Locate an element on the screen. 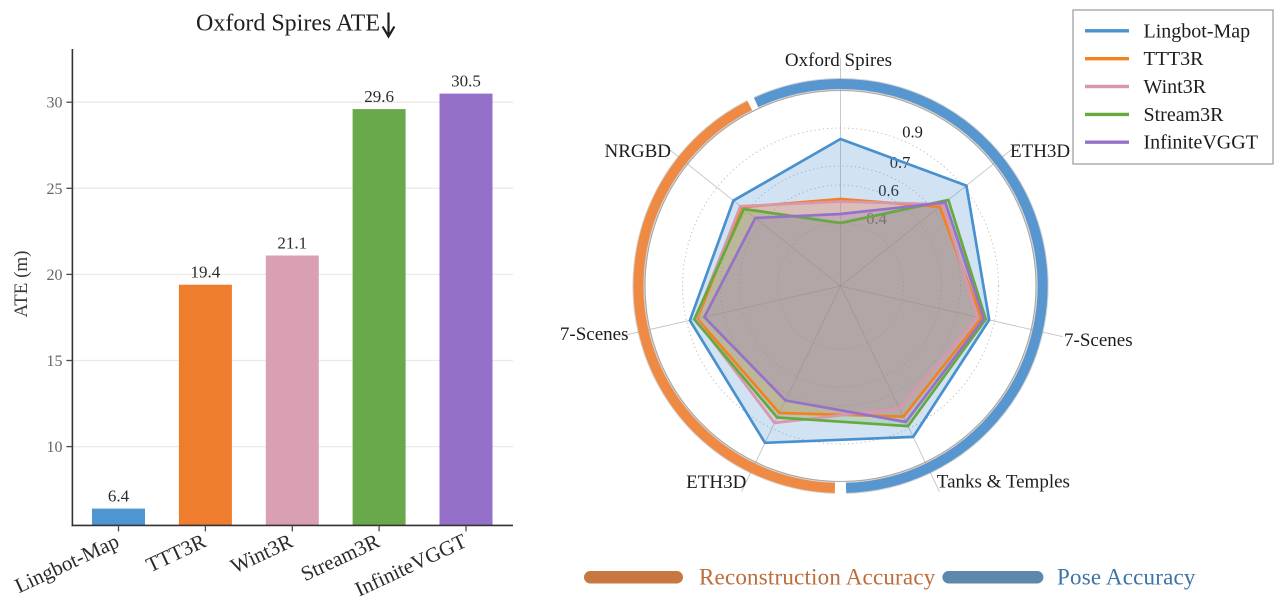 Image resolution: width=1280 pixels, height=613 pixels. svg-text: 15 is located at coordinates (55, 361).